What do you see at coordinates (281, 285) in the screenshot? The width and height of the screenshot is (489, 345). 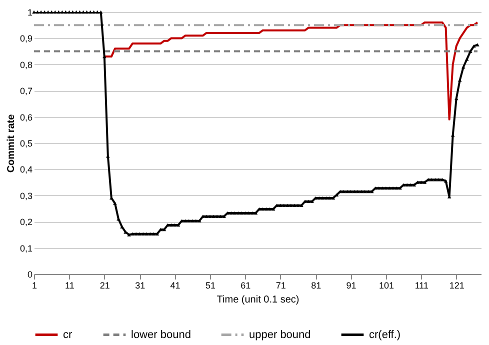 I see `x-tick-label: 71` at bounding box center [281, 285].